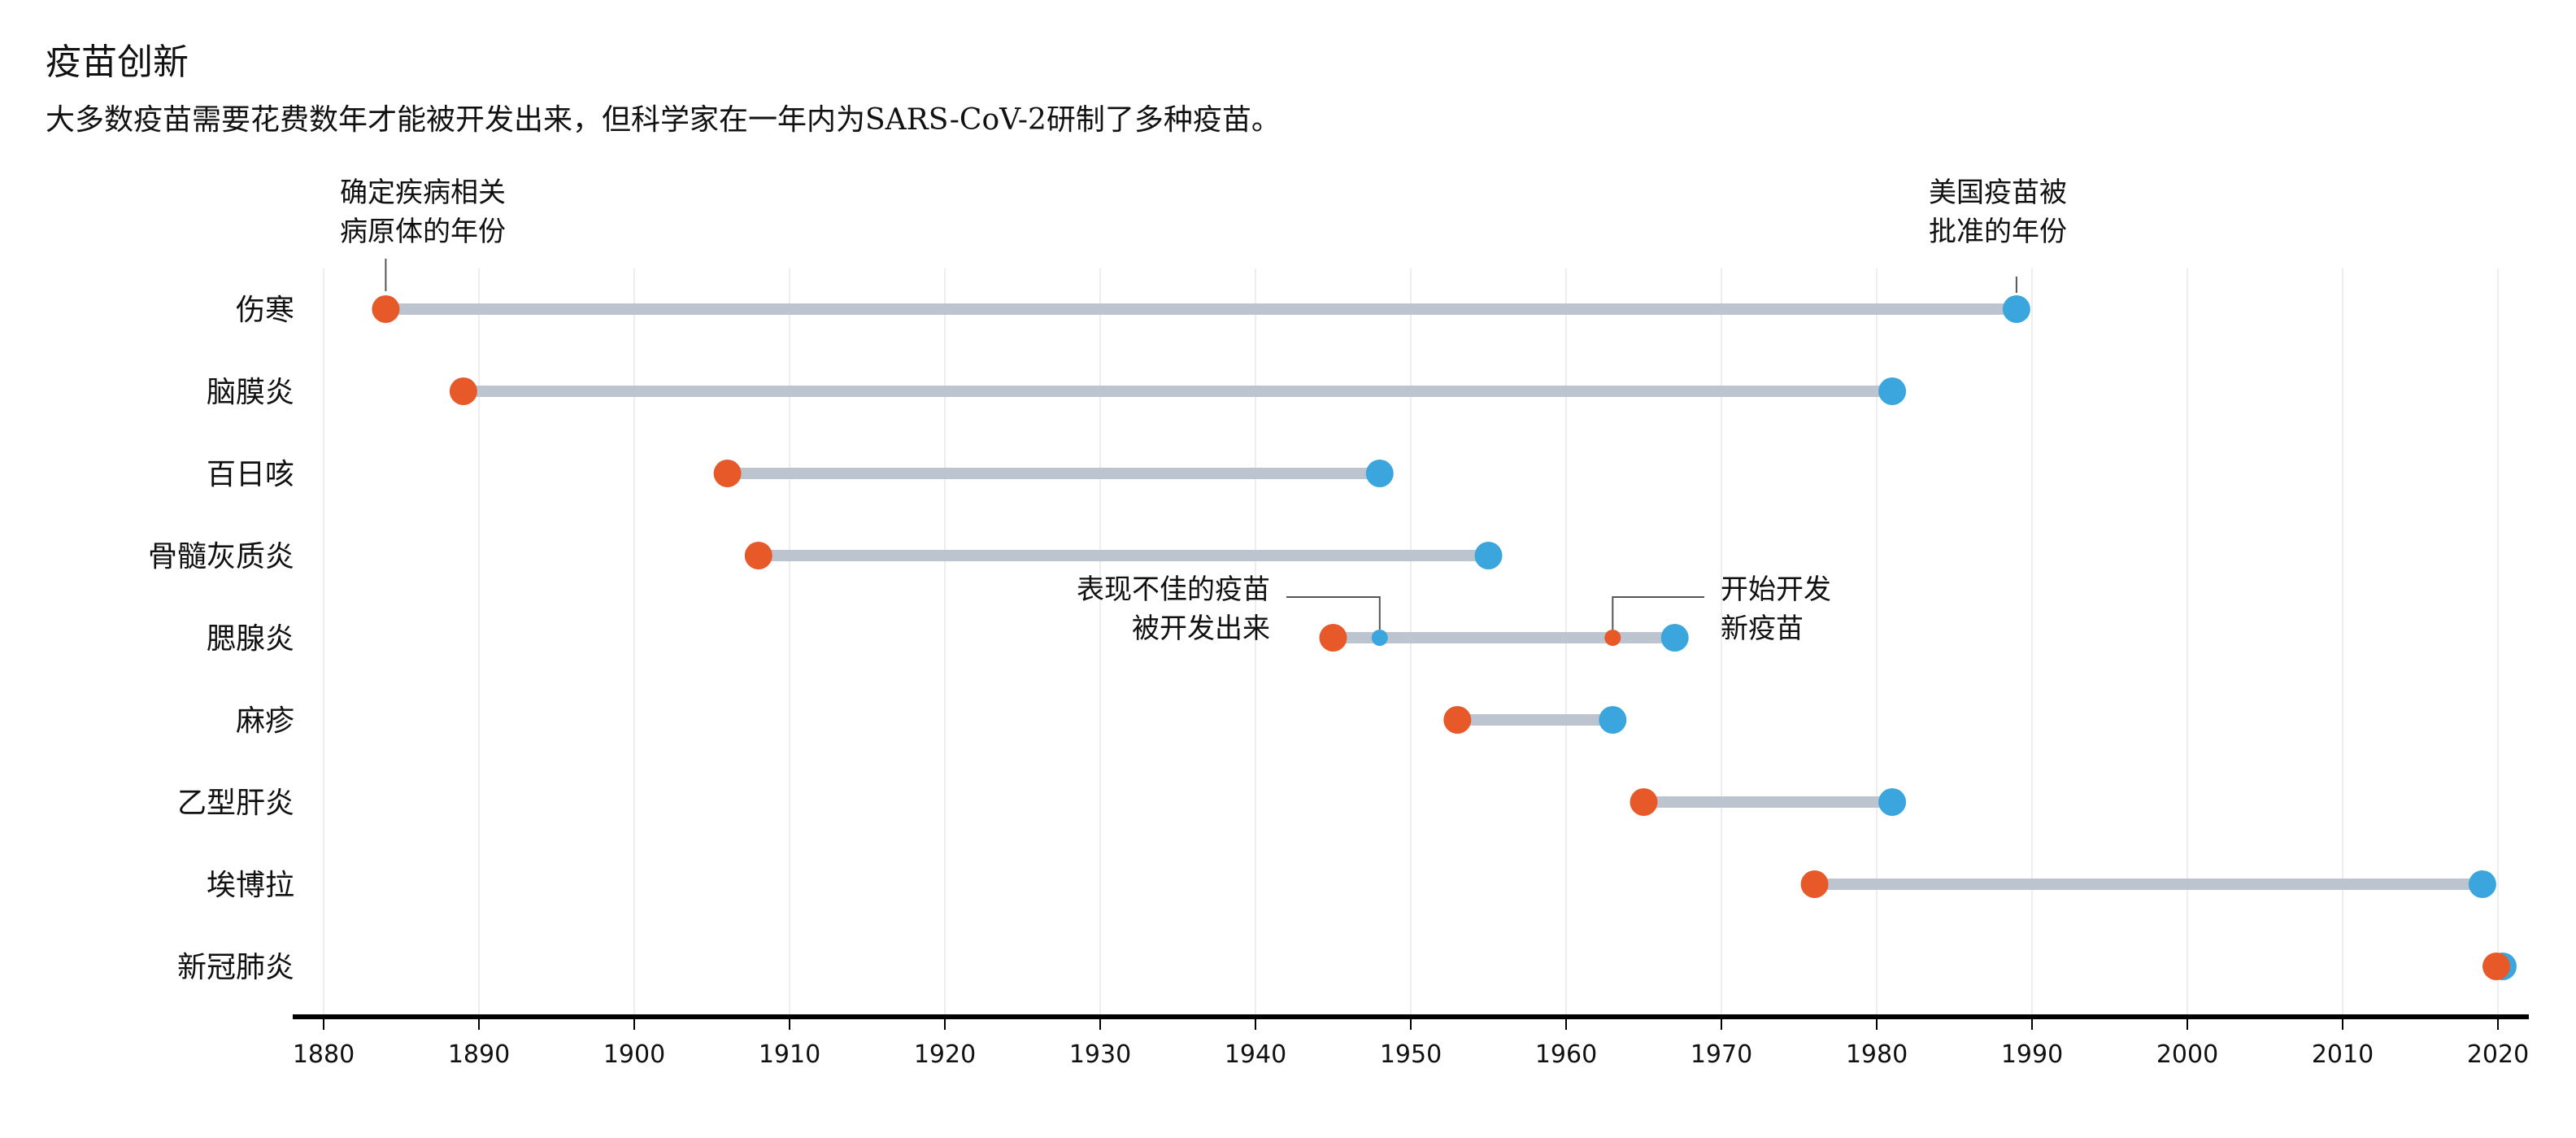 The height and width of the screenshot is (1138, 2576). What do you see at coordinates (634, 1054) in the screenshot?
I see `x-tick-label: 1900` at bounding box center [634, 1054].